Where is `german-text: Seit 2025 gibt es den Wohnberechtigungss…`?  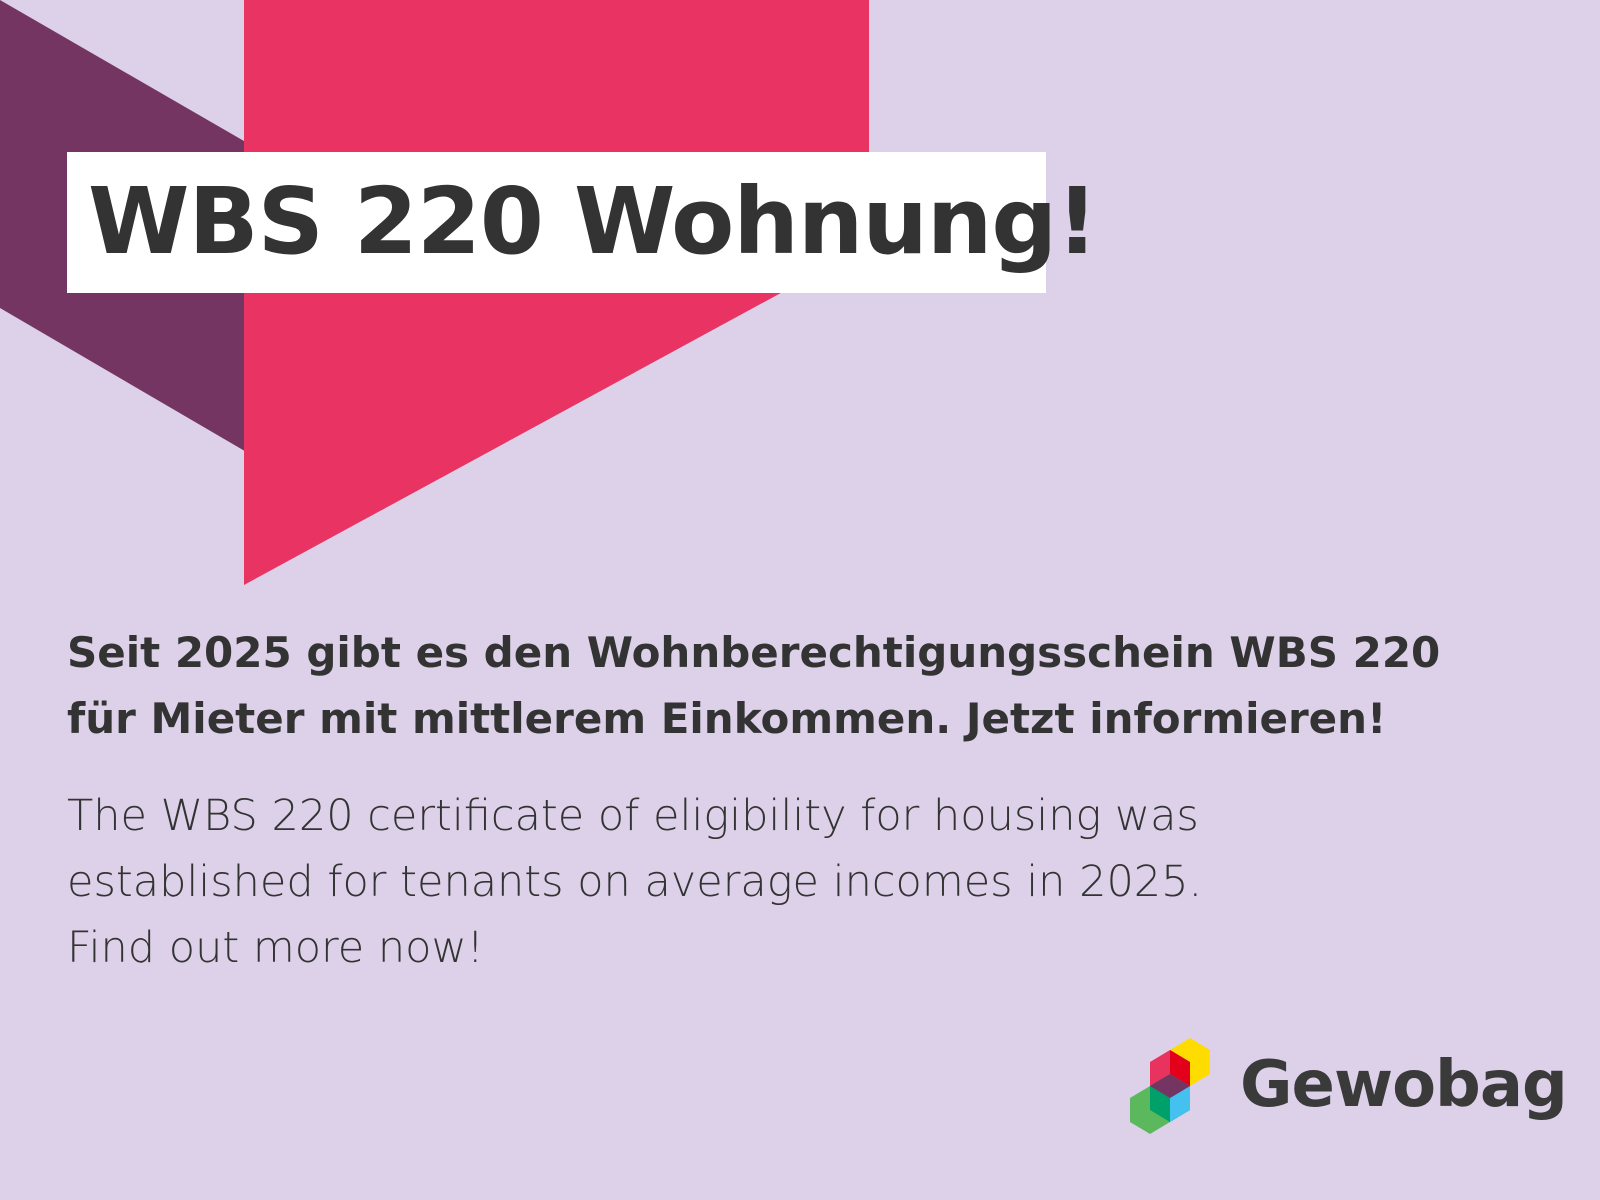
german-text: Seit 2025 gibt es den Wohnberechtigungss… is located at coordinates (753, 686).